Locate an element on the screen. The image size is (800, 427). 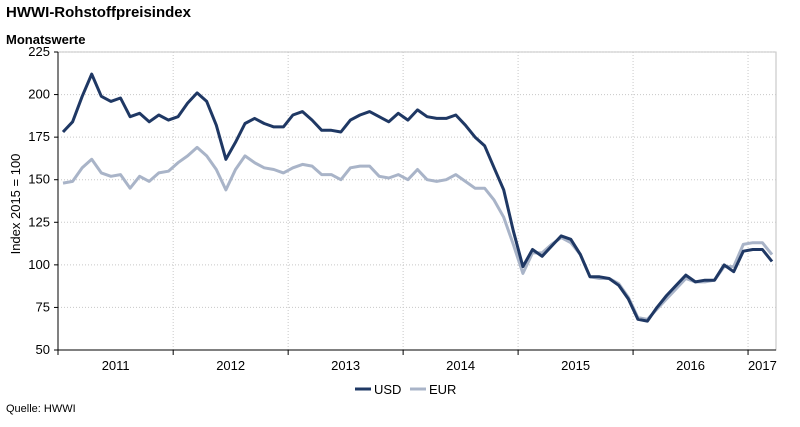
y-axis-label: Index 2015 = 100 is located at coordinates (15, 204).